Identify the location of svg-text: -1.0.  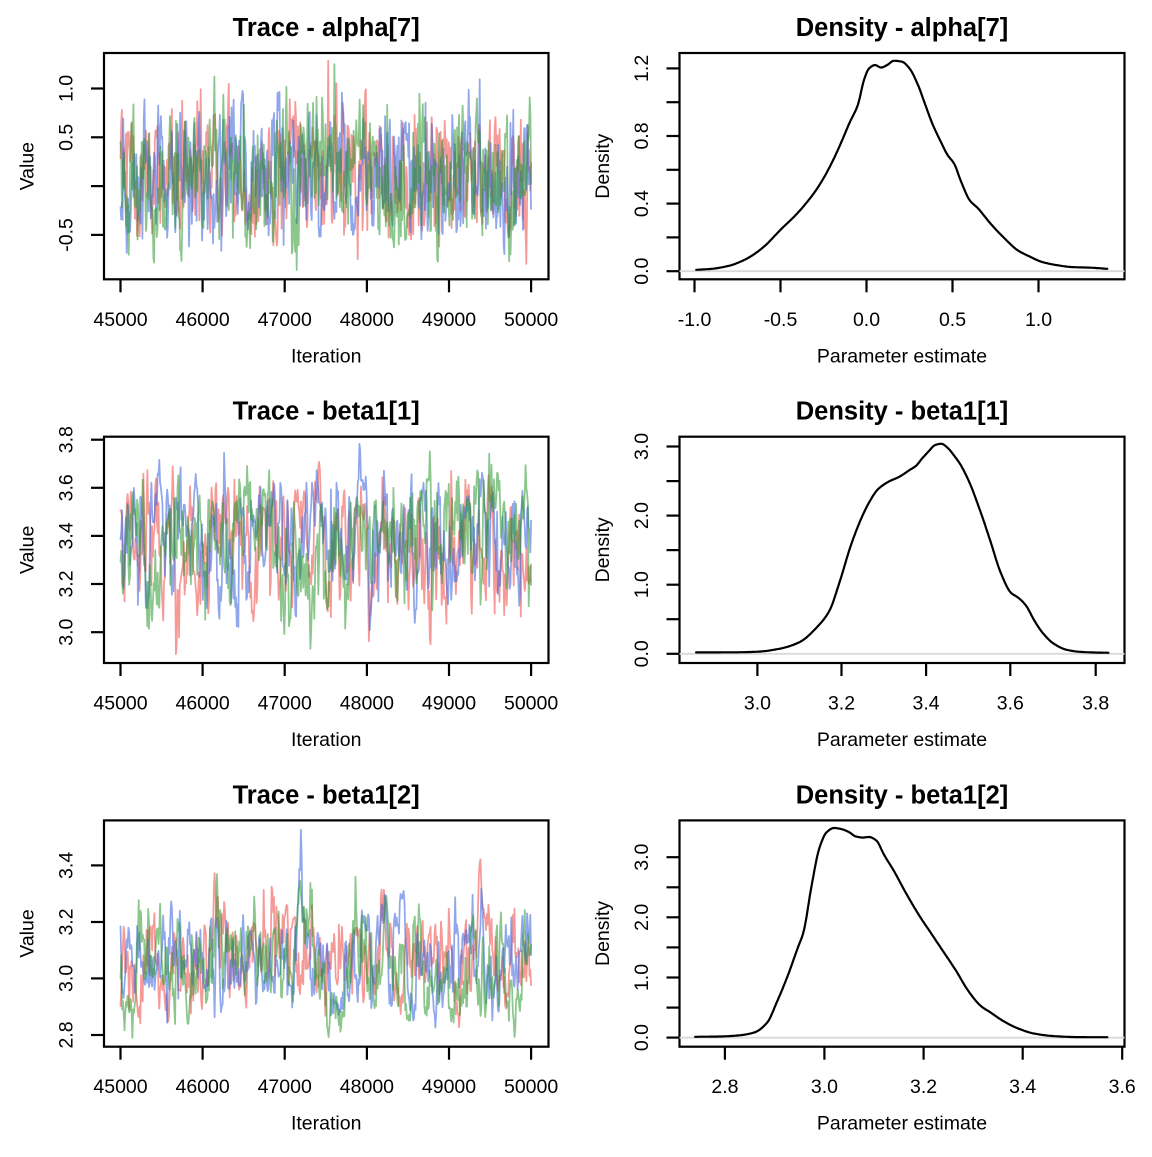
(695, 320).